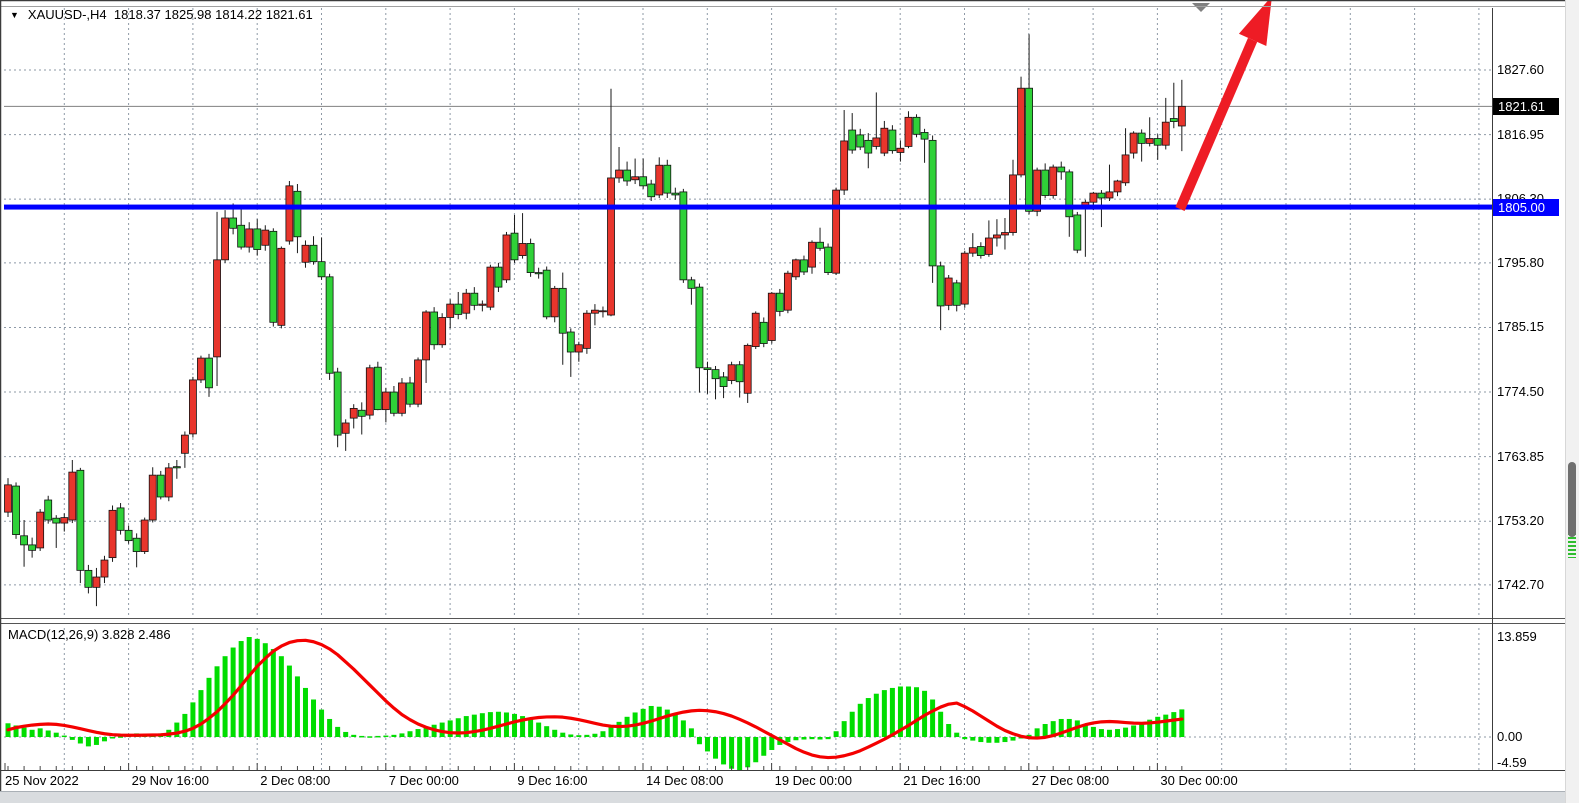 This screenshot has height=803, width=1579. Describe the element at coordinates (1520, 392) in the screenshot. I see `price-axis-label: 1774.50` at that location.